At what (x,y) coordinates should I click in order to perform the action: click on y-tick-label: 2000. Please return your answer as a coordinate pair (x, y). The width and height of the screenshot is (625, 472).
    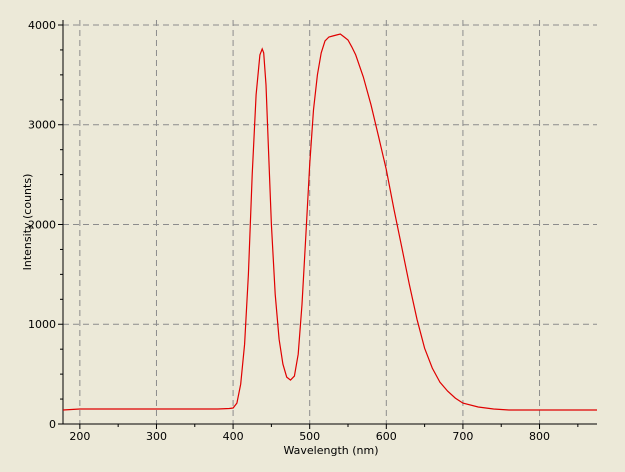
    Looking at the image, I should click on (42, 224).